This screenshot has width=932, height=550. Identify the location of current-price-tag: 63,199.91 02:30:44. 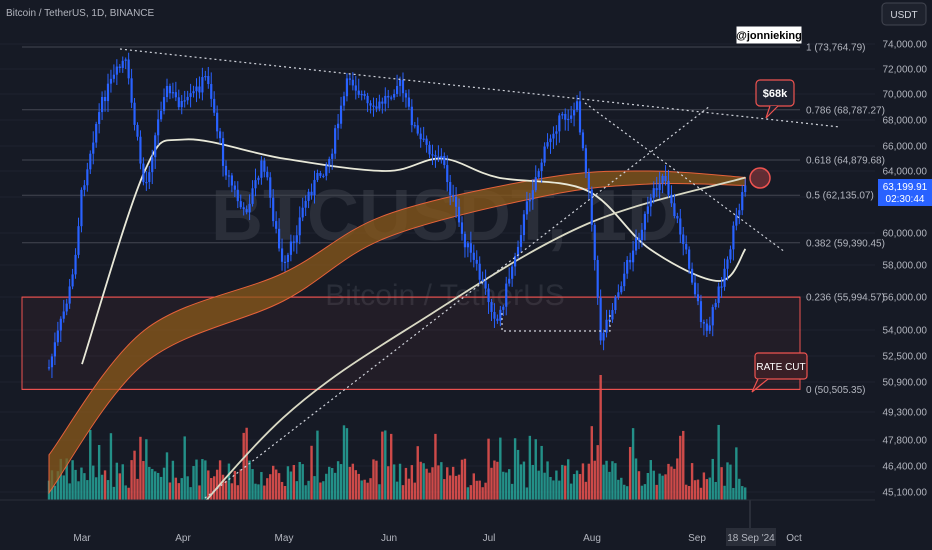
(905, 192).